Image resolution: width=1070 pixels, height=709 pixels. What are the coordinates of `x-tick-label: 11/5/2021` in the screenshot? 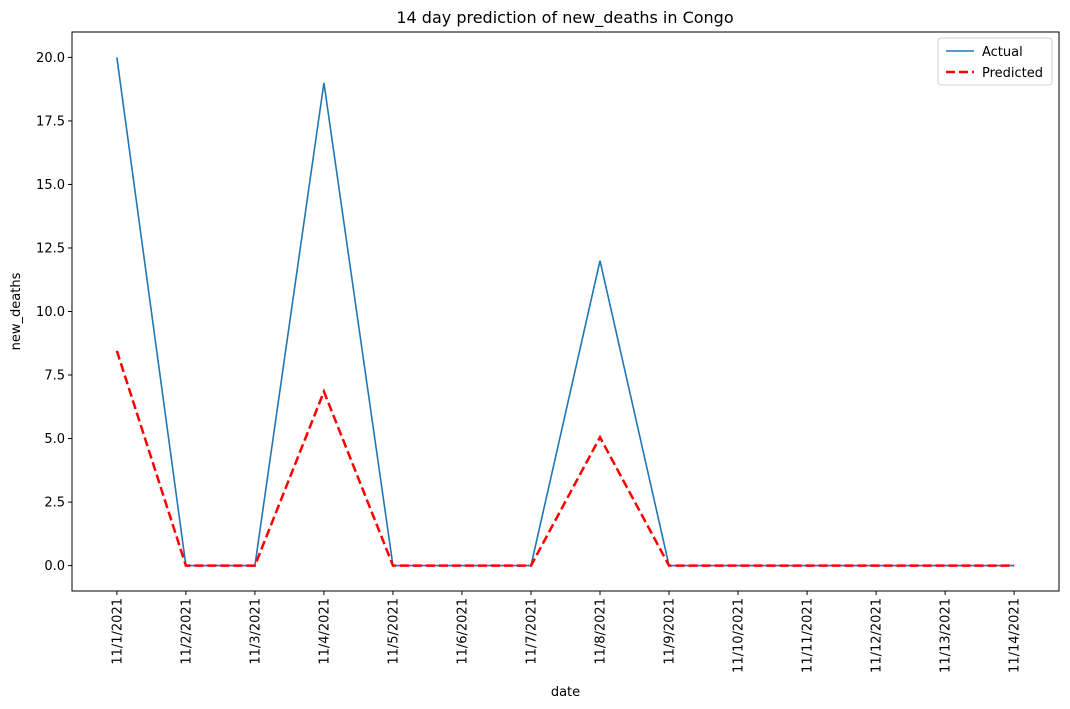 It's located at (393, 631).